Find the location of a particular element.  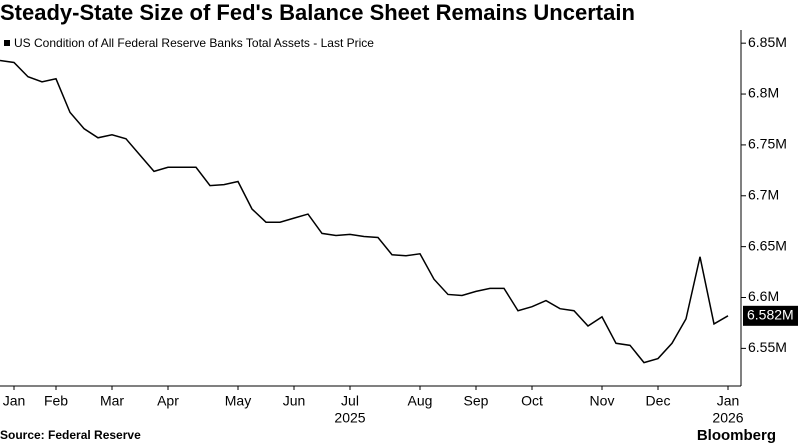

x-tick-label: May is located at coordinates (238, 401).